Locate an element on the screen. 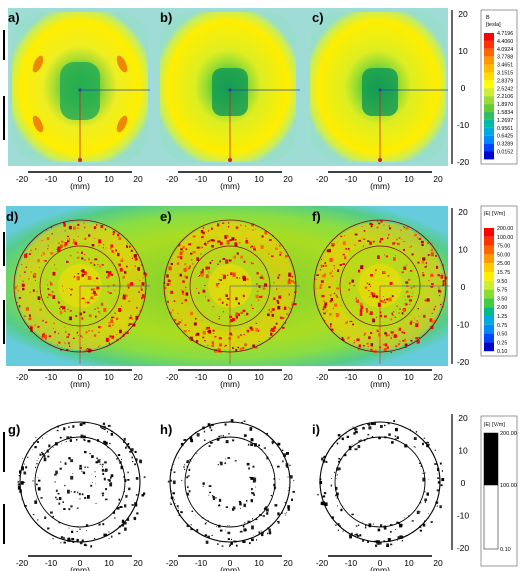 The width and height of the screenshot is (520, 571). colorbar-e-tick: 5.75 is located at coordinates (502, 291).